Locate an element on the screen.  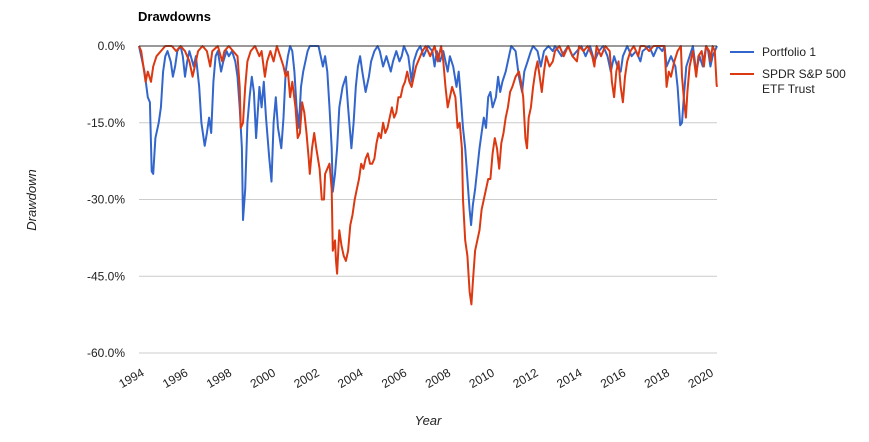
x-tick-label: 1998 is located at coordinates (219, 378).